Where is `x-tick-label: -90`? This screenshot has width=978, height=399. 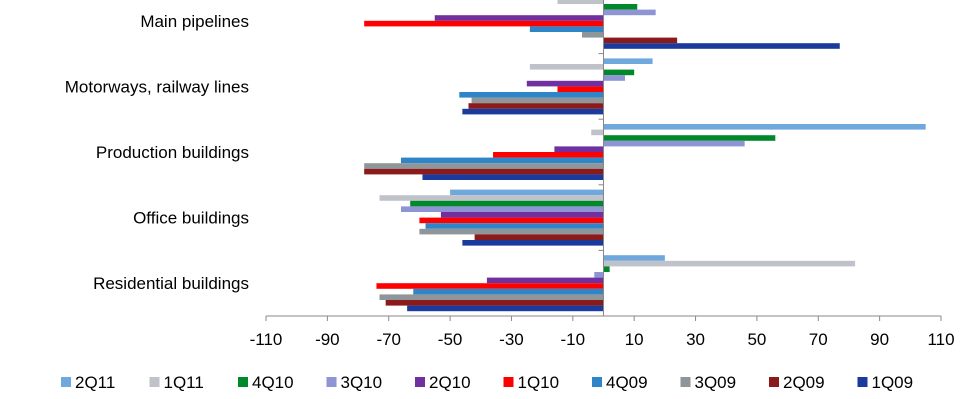
x-tick-label: -90 is located at coordinates (327, 339).